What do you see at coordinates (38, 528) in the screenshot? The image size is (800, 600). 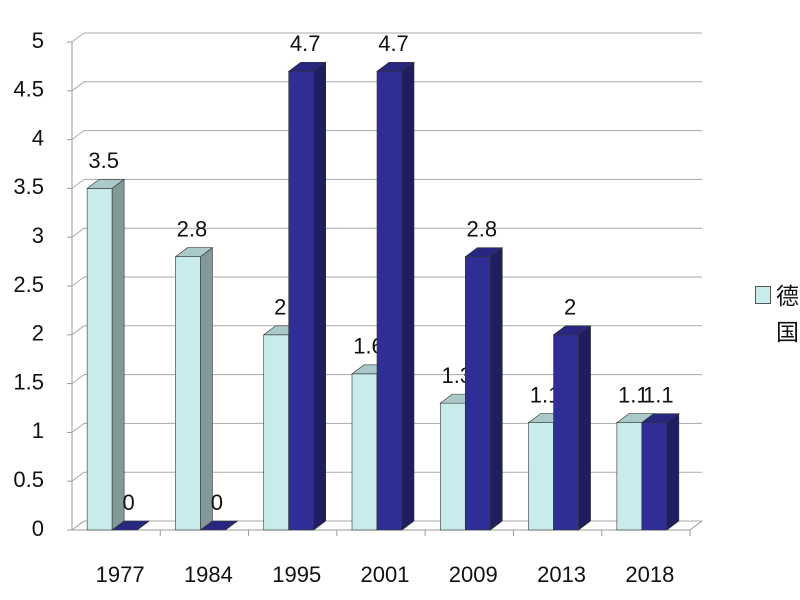 I see `y-tick-label: 0` at bounding box center [38, 528].